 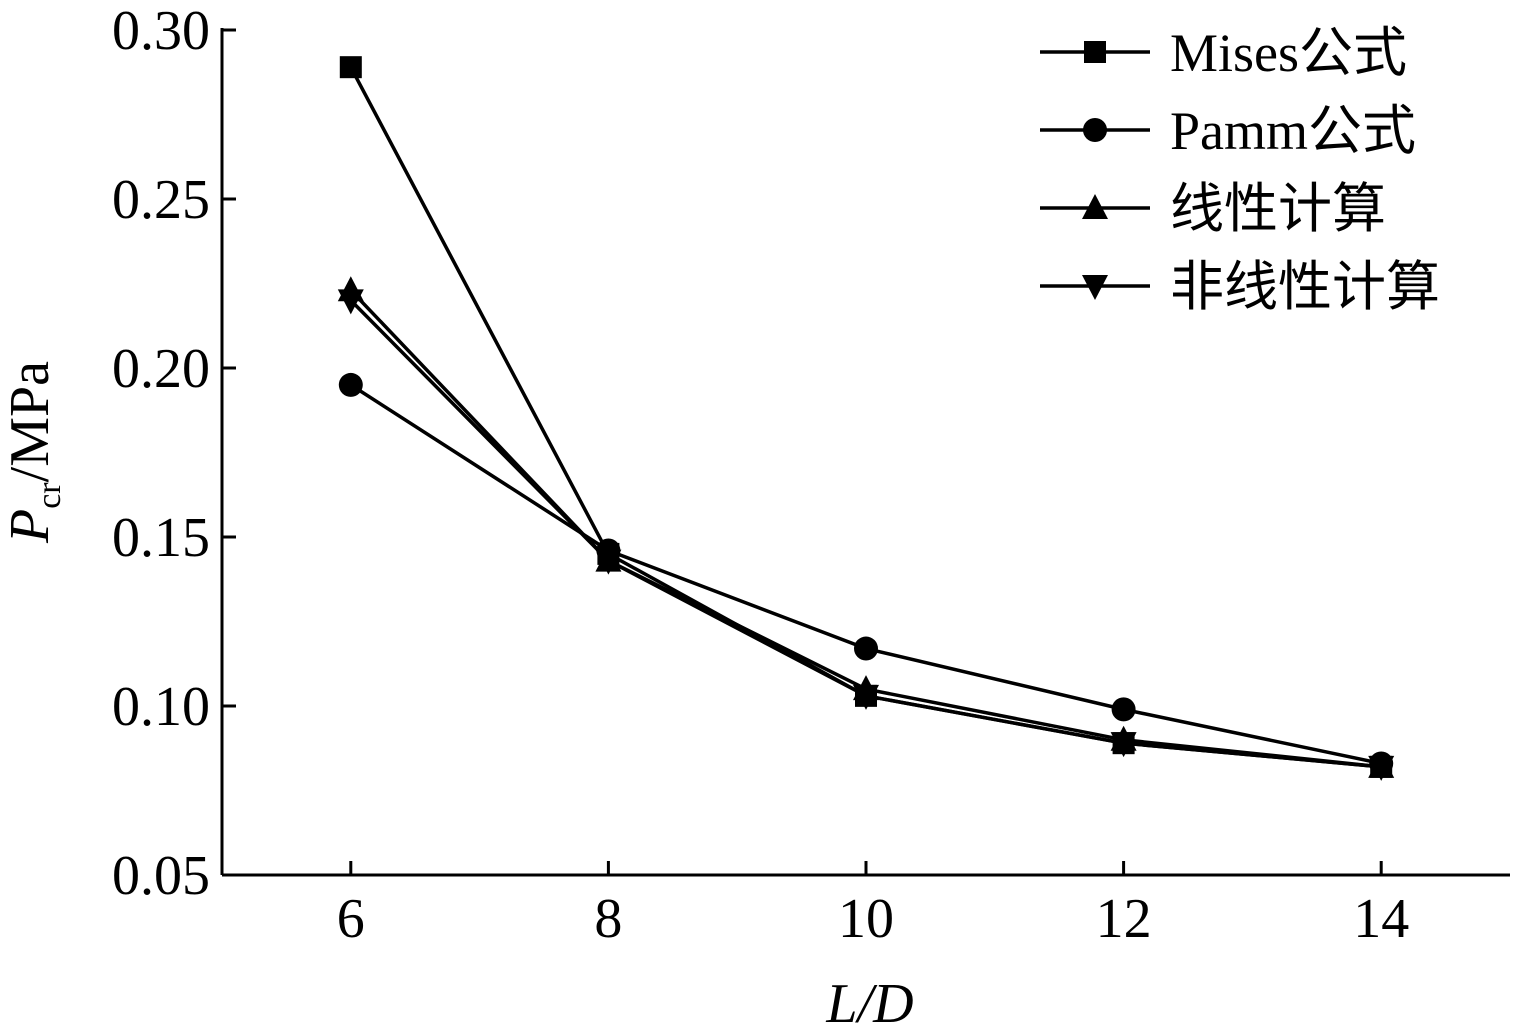 I want to click on x-tick-label: 14, so click(x=1381, y=919).